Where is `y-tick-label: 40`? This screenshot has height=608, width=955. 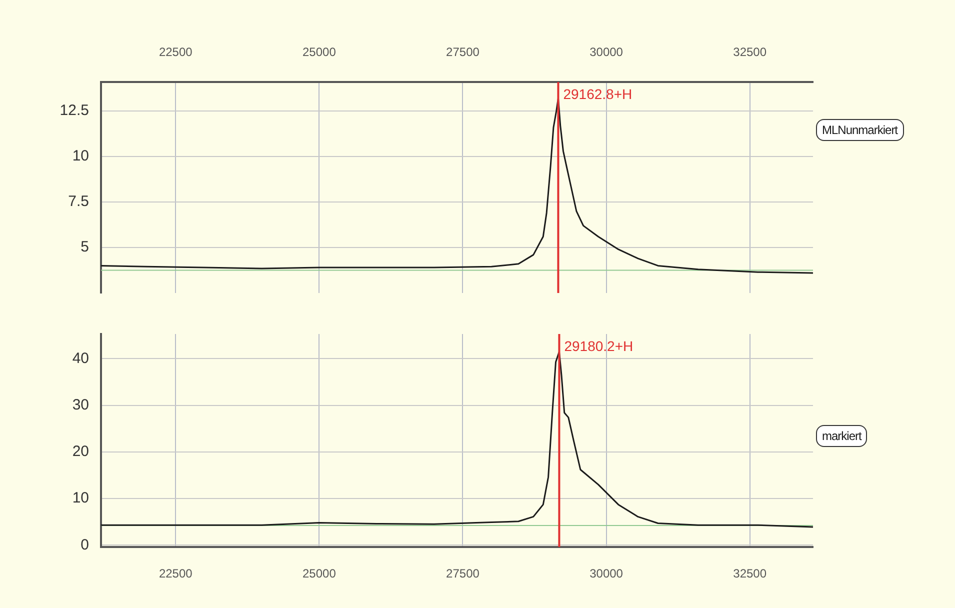 y-tick-label: 40 is located at coordinates (80, 358).